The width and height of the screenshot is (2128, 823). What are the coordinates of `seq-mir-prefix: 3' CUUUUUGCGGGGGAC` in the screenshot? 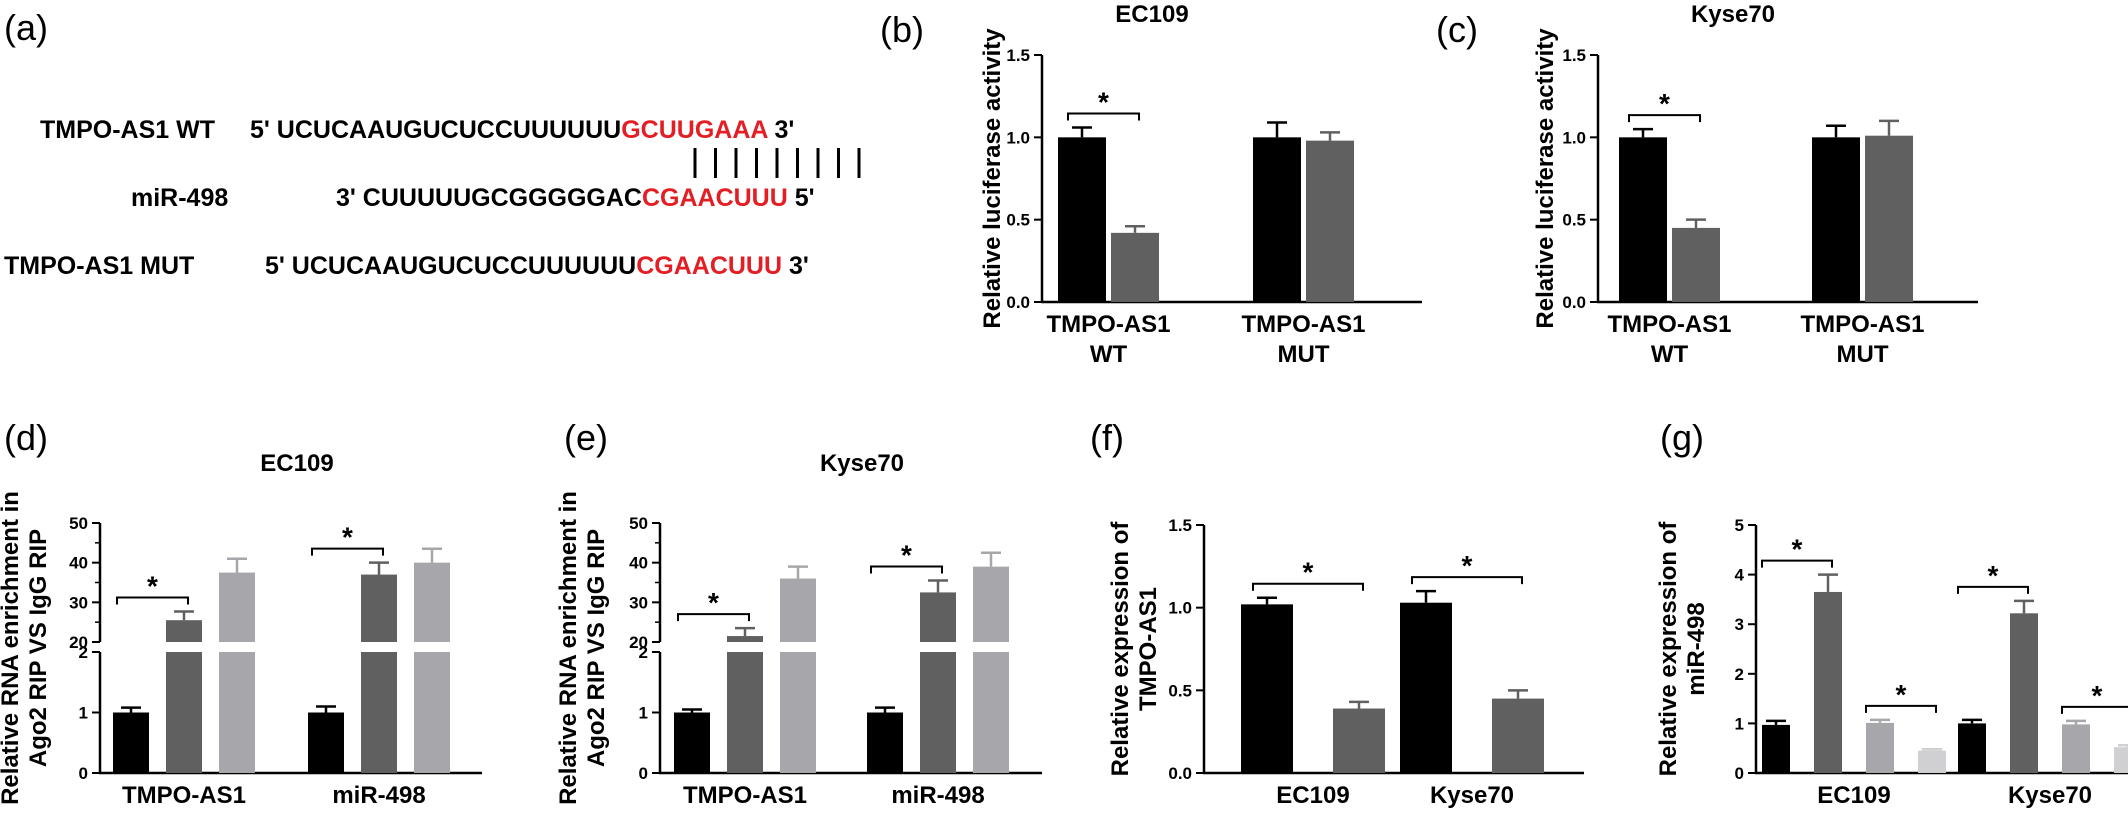 It's located at (489, 198).